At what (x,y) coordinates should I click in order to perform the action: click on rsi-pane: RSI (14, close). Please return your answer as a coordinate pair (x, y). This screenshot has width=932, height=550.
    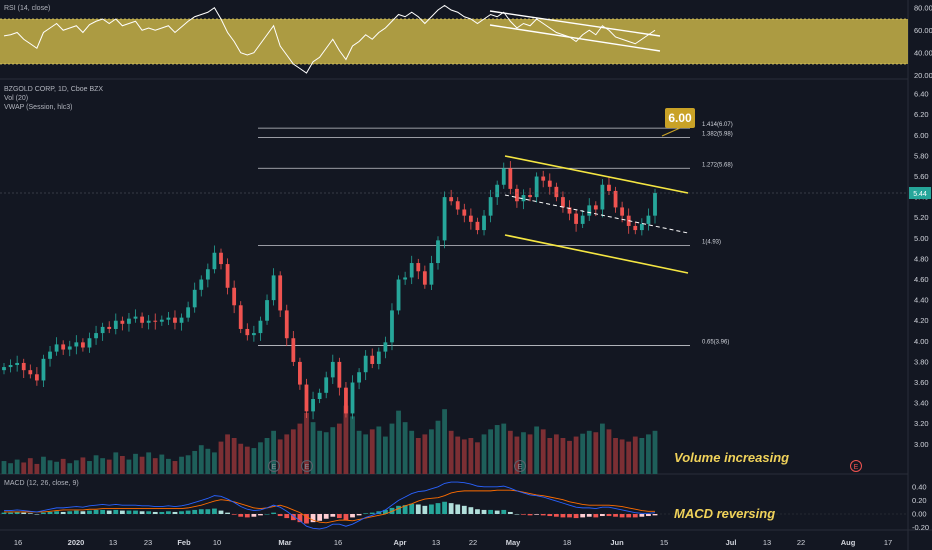
    Looking at the image, I should click on (454, 39).